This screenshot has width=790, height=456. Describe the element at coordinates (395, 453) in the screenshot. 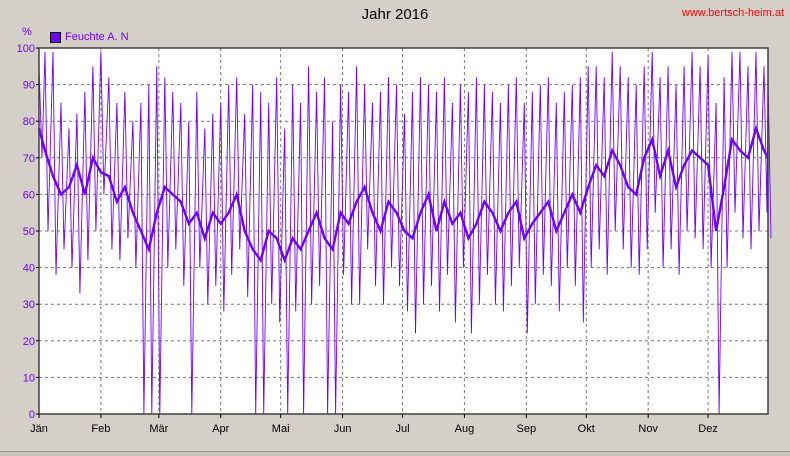

I see `status-bar` at that location.